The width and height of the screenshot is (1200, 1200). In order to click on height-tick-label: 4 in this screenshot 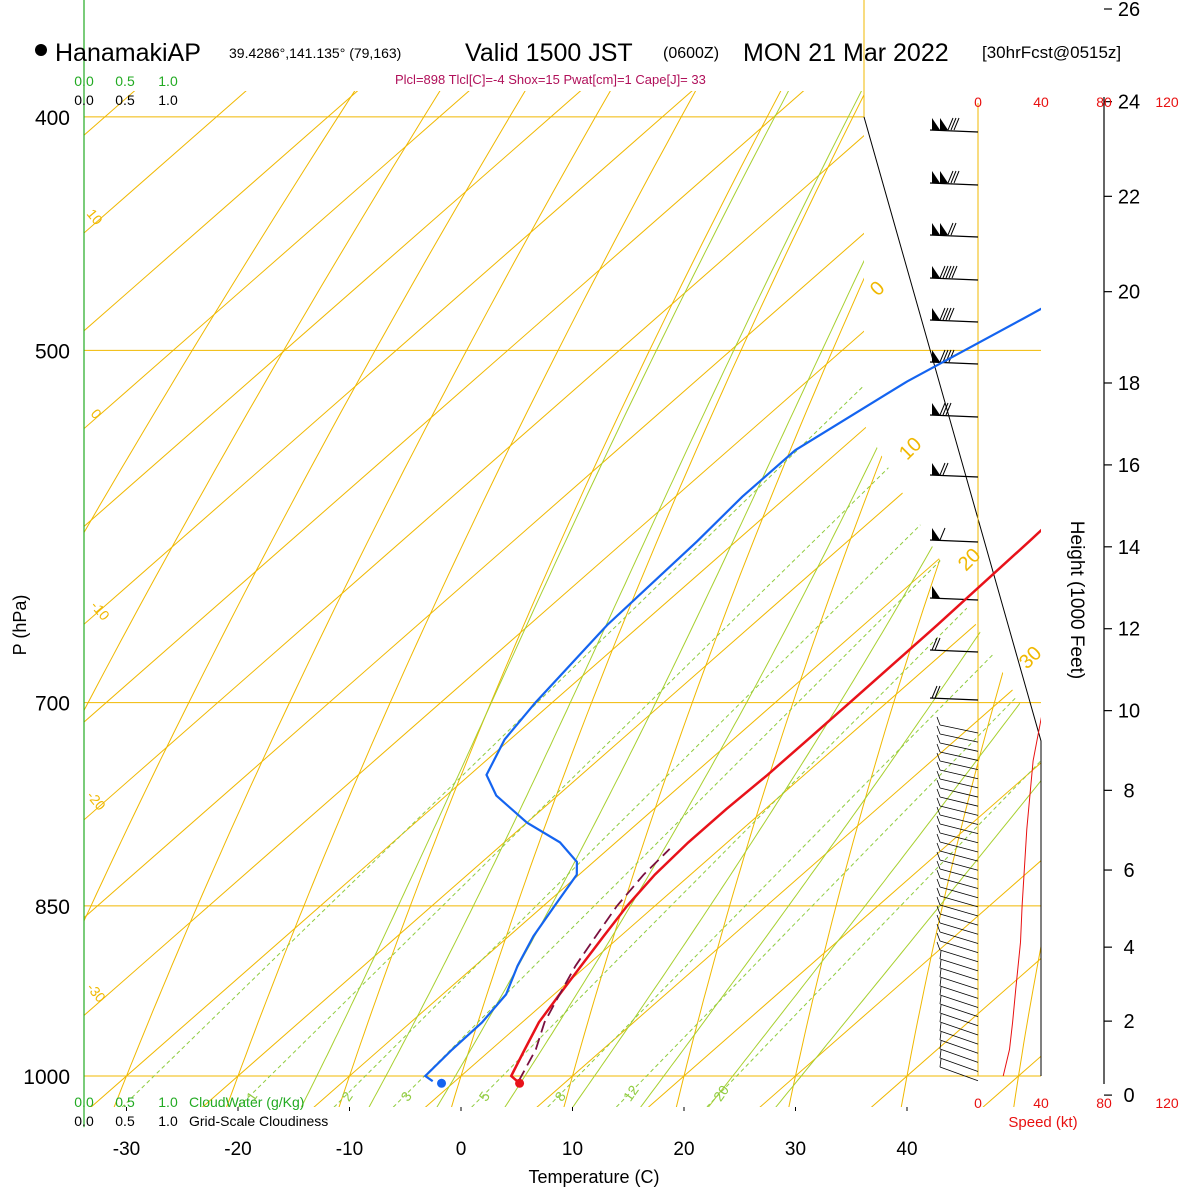, I will do `click(1128, 948)`.